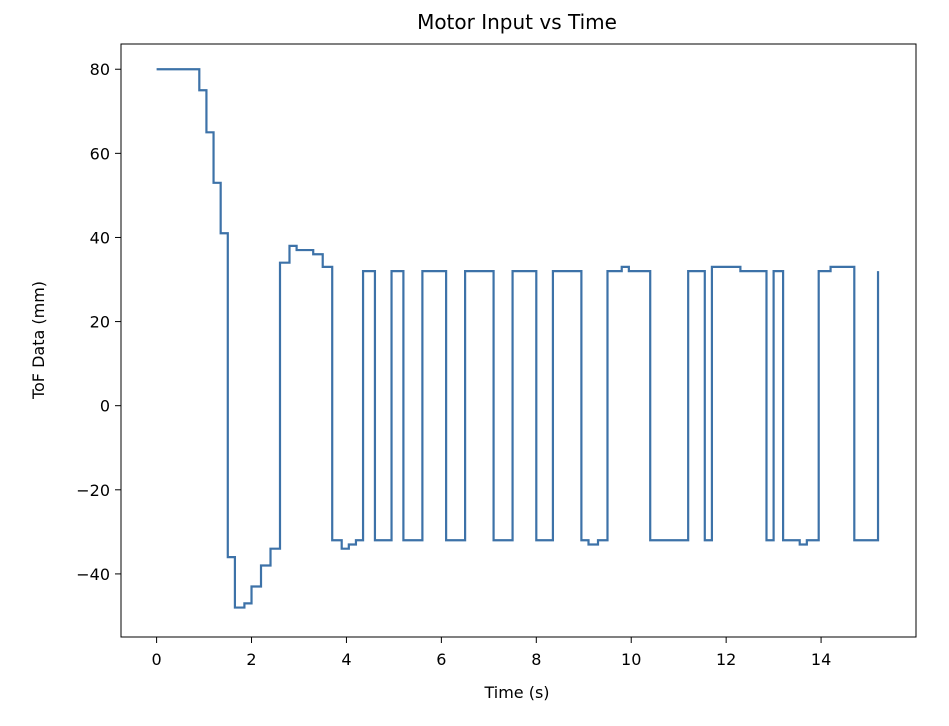  What do you see at coordinates (441, 659) in the screenshot?
I see `x-tick-label: 6` at bounding box center [441, 659].